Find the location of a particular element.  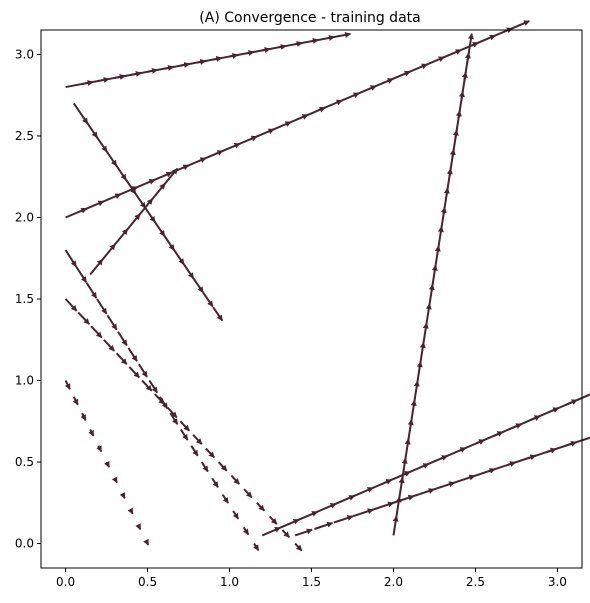

y-axis: 0.0 0.5 1.0 1.5 2.0 2.5 3.0 is located at coordinates (28, 299).